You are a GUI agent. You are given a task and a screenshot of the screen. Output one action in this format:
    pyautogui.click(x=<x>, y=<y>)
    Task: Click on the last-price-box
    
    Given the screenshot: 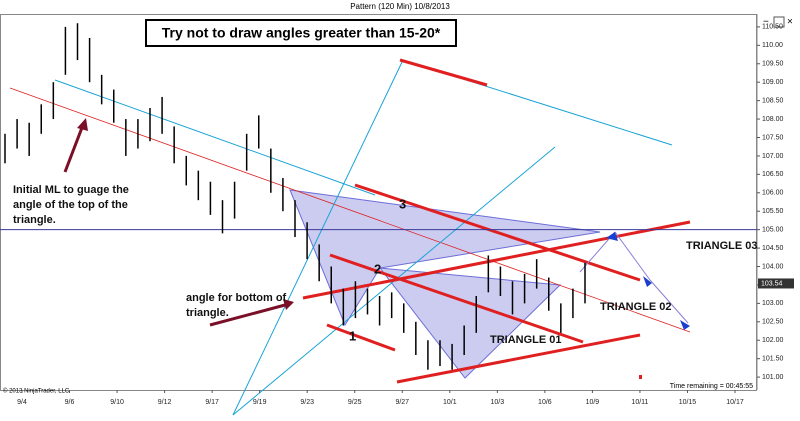 What is the action you would take?
    pyautogui.click(x=776, y=283)
    